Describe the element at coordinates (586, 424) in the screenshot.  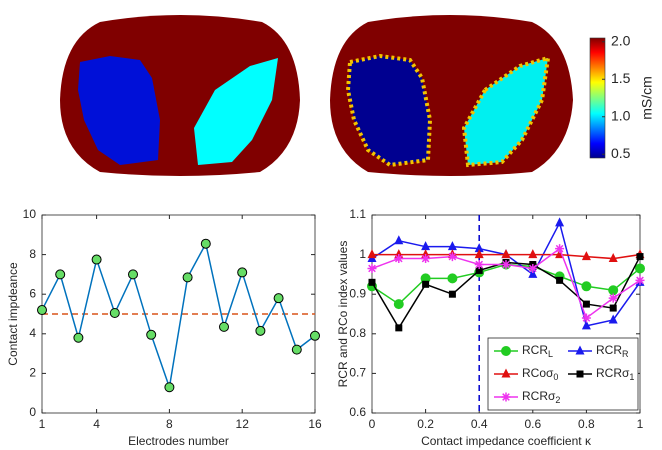
I see `x-tick-label: 0.8` at that location.